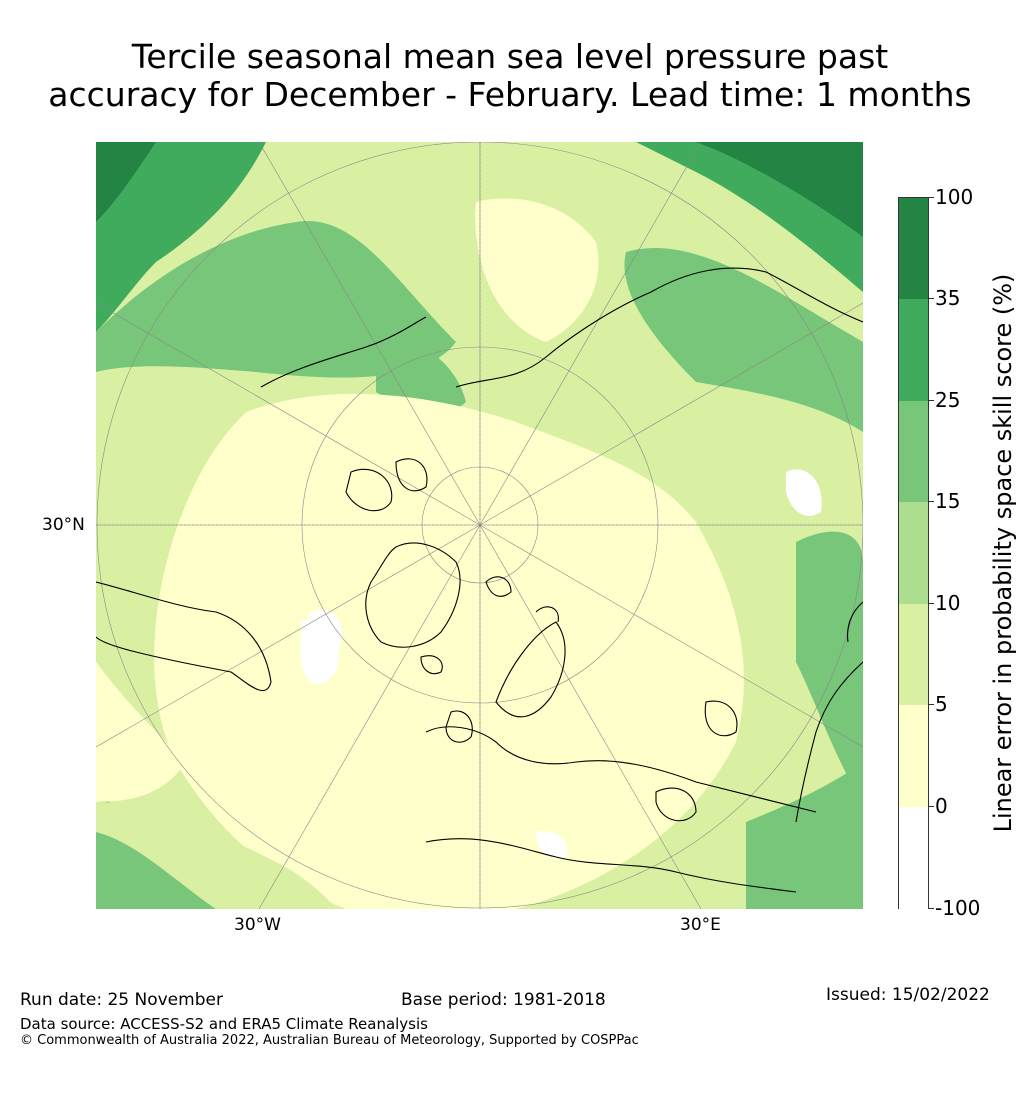 This screenshot has width=1020, height=1095. I want to click on skill-region-sw, so click(156, 845).